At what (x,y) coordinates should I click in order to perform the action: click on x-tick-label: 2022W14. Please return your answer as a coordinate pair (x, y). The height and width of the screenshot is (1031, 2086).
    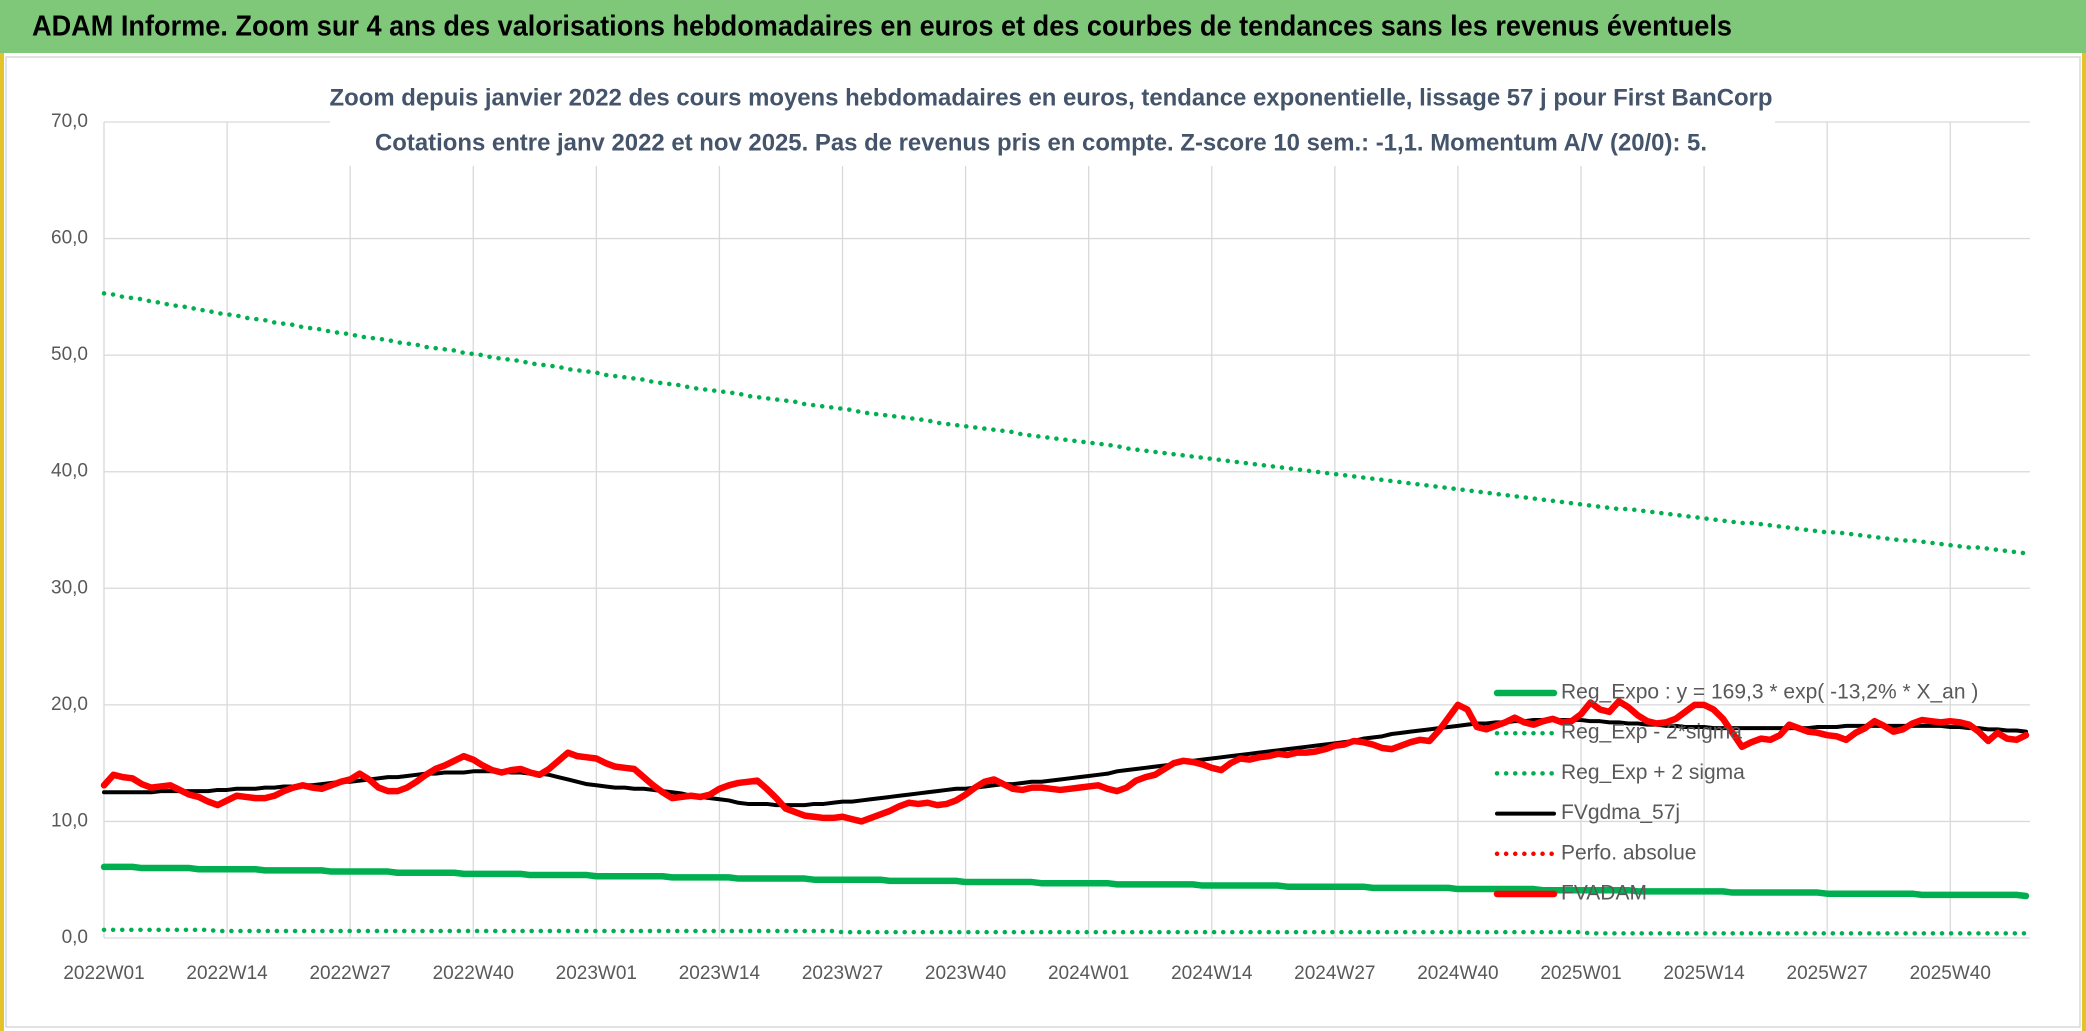
    Looking at the image, I should click on (227, 973).